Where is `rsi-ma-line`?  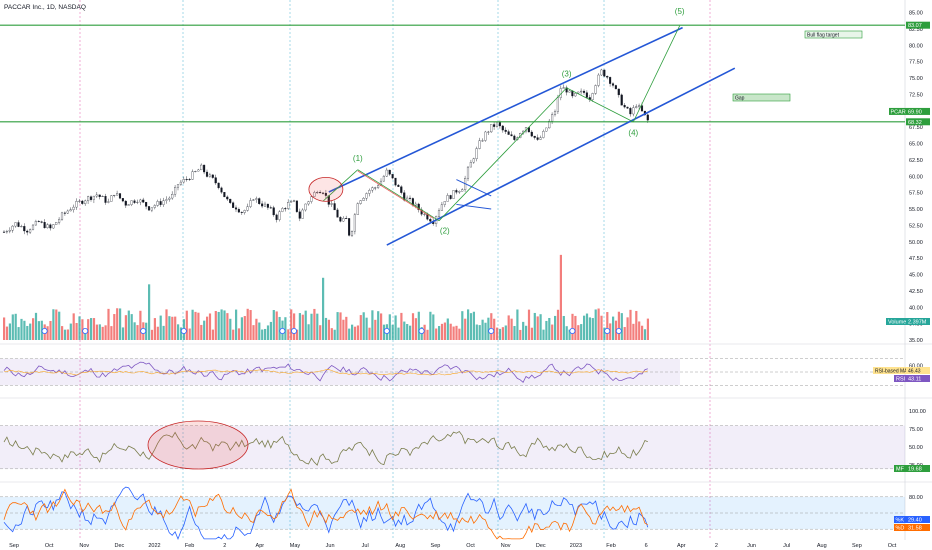
rsi-ma-line is located at coordinates (325, 372).